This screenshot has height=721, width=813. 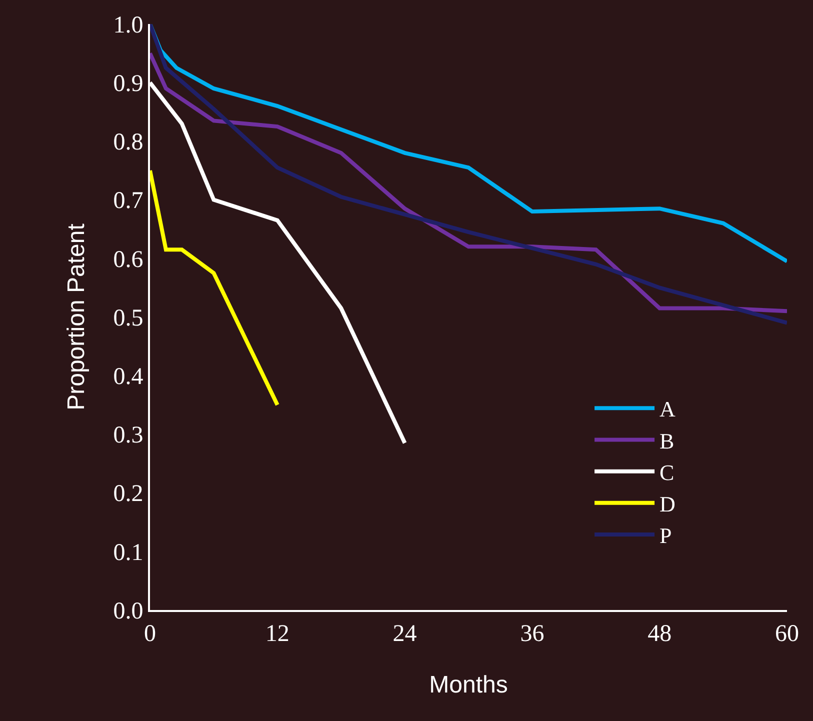 What do you see at coordinates (128, 494) in the screenshot?
I see `y-tick-label: 0.2` at bounding box center [128, 494].